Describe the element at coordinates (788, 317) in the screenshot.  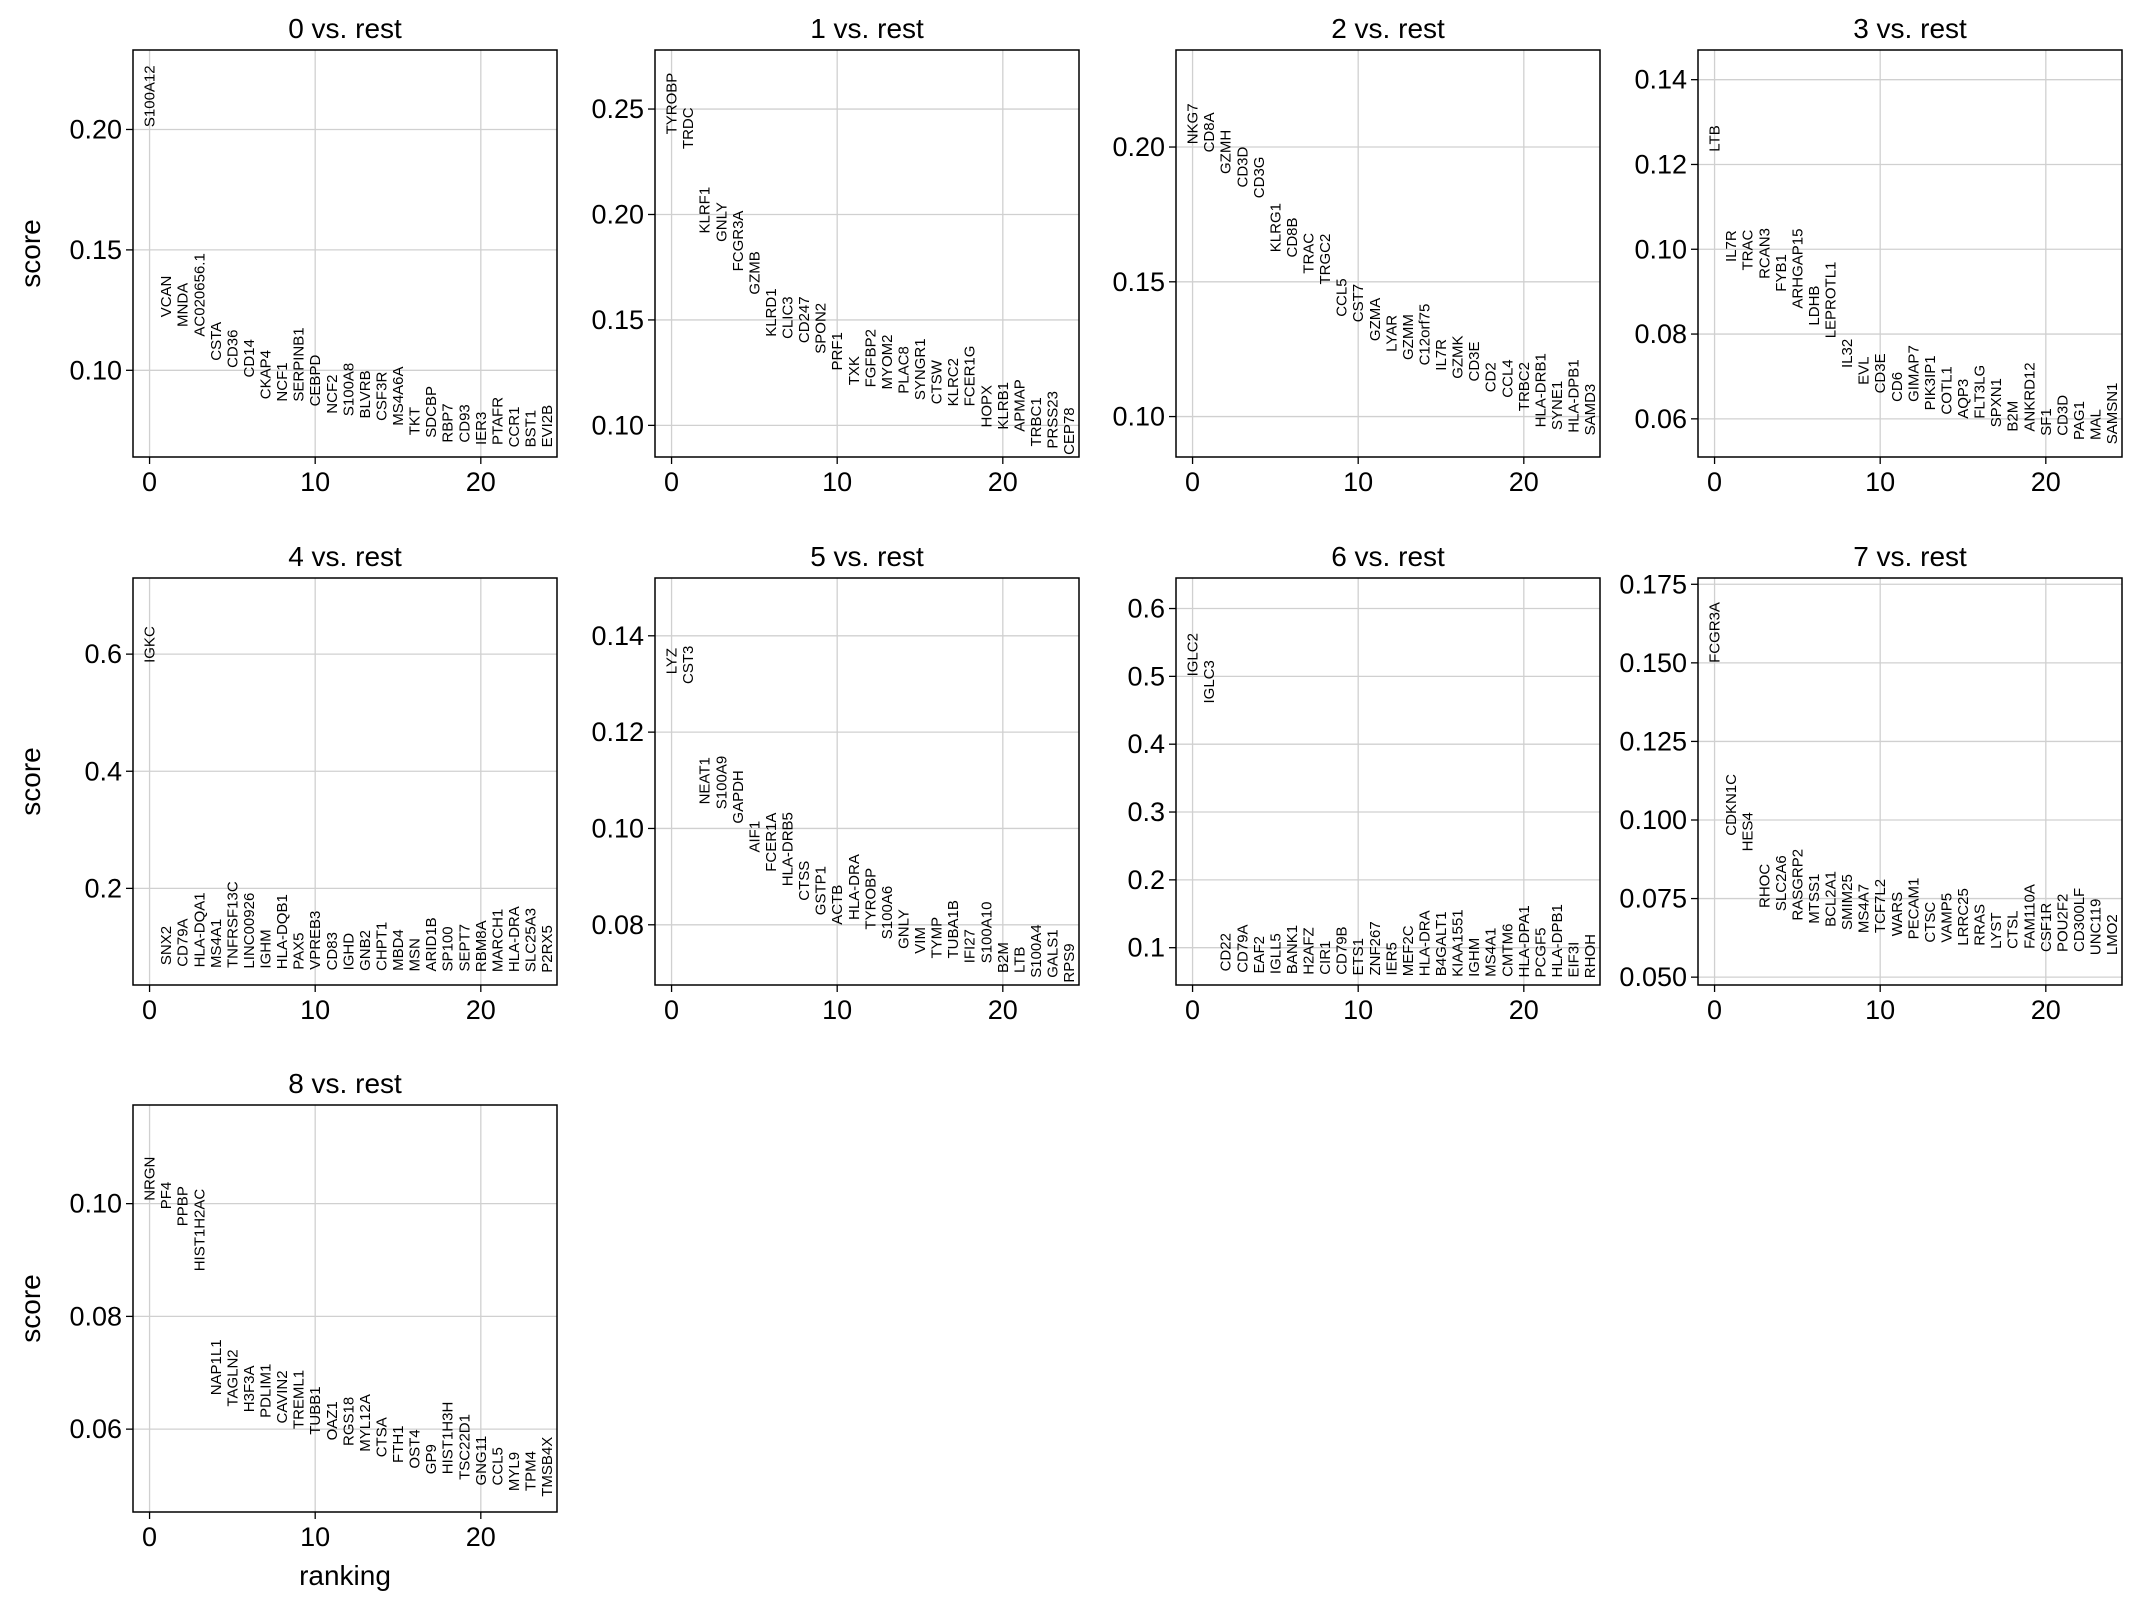
I see `gene-label: CLIC3` at that location.